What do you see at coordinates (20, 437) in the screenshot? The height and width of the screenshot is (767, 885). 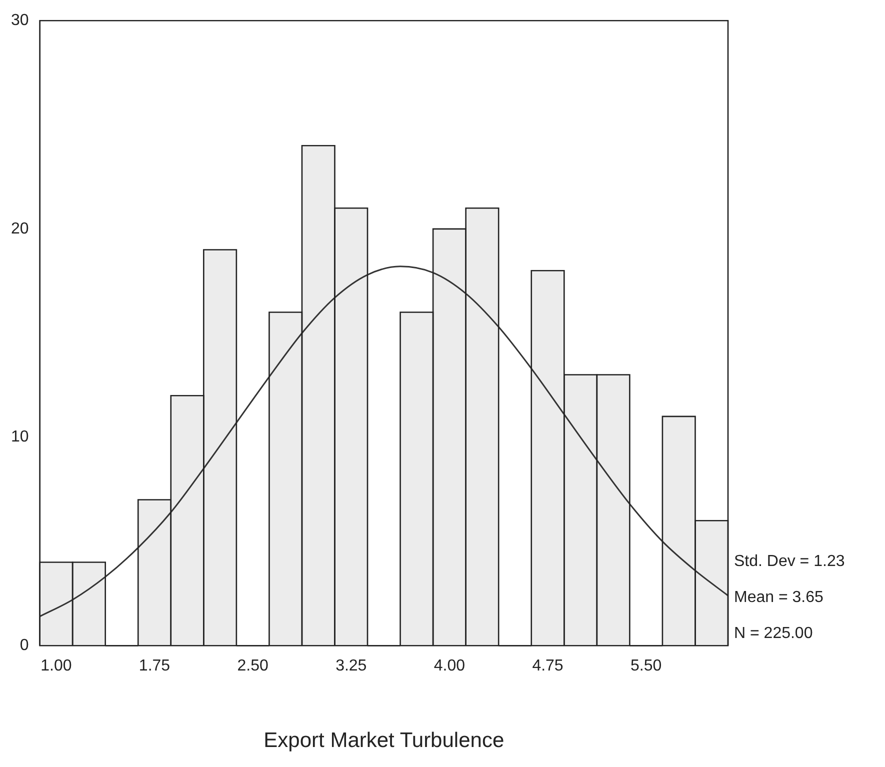 I see `y-tick-label: 10` at bounding box center [20, 437].